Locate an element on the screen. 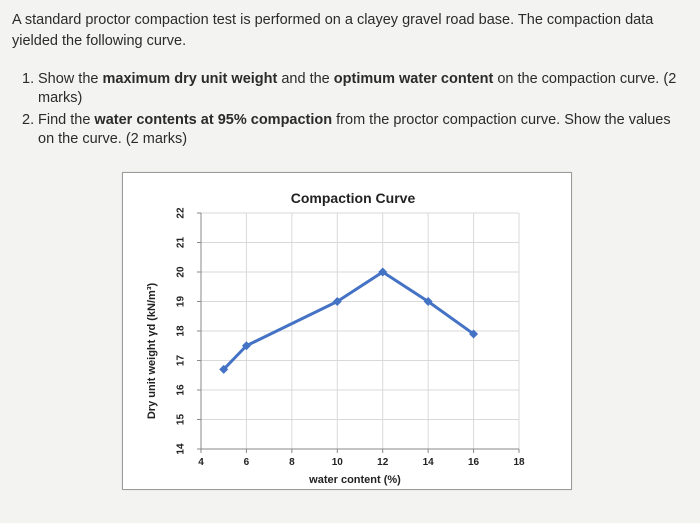 This screenshot has width=700, height=523. y-tick-label: 21 is located at coordinates (181, 243).